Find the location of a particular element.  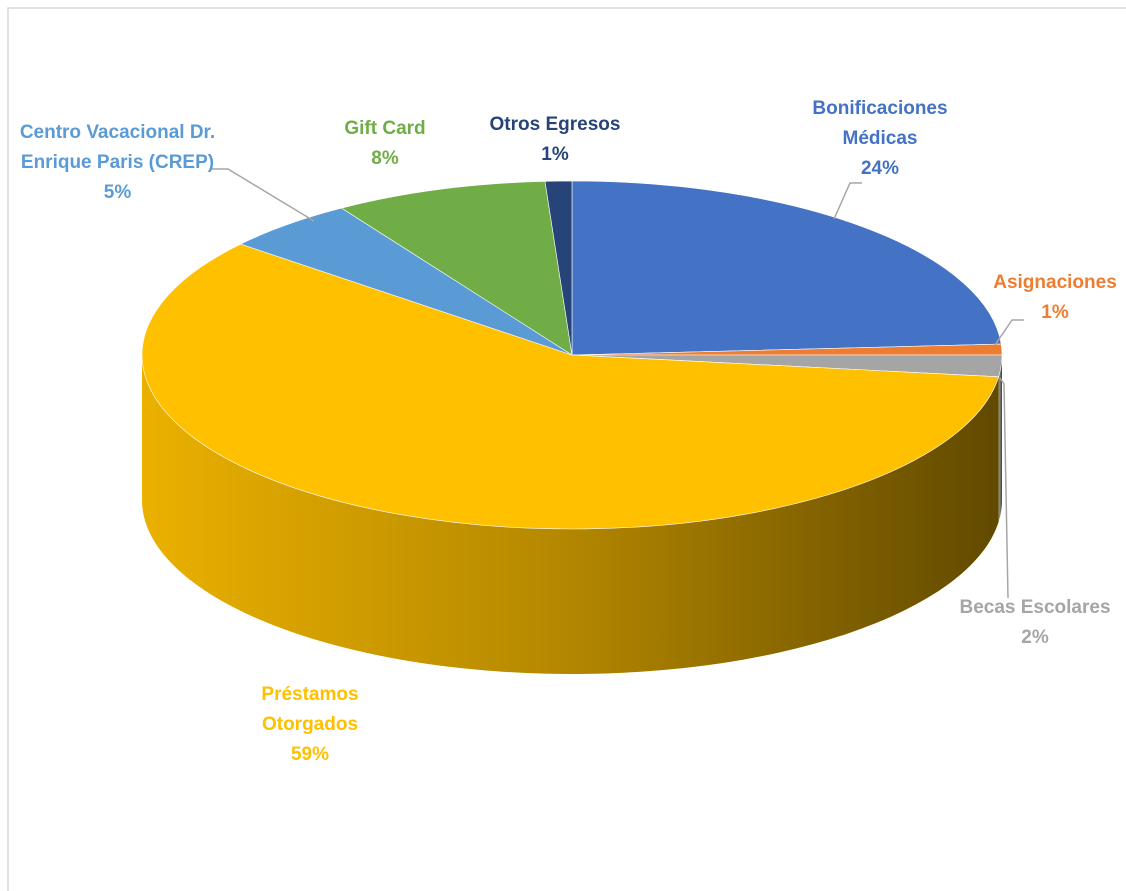

slice-name: Gift Card is located at coordinates (385, 128).